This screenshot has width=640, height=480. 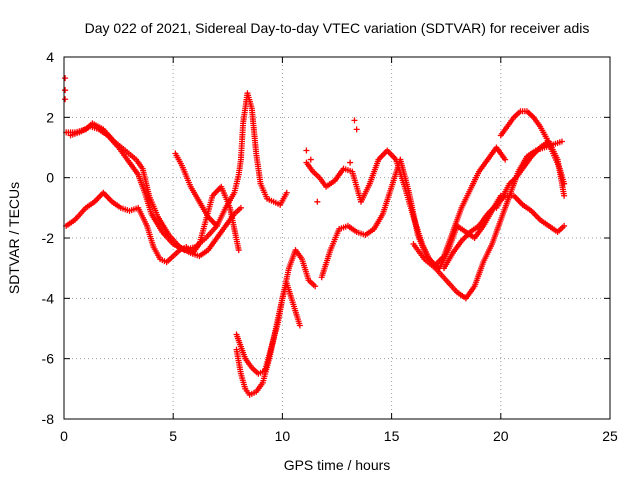 What do you see at coordinates (48, 238) in the screenshot?
I see `y-tick-label: -2` at bounding box center [48, 238].